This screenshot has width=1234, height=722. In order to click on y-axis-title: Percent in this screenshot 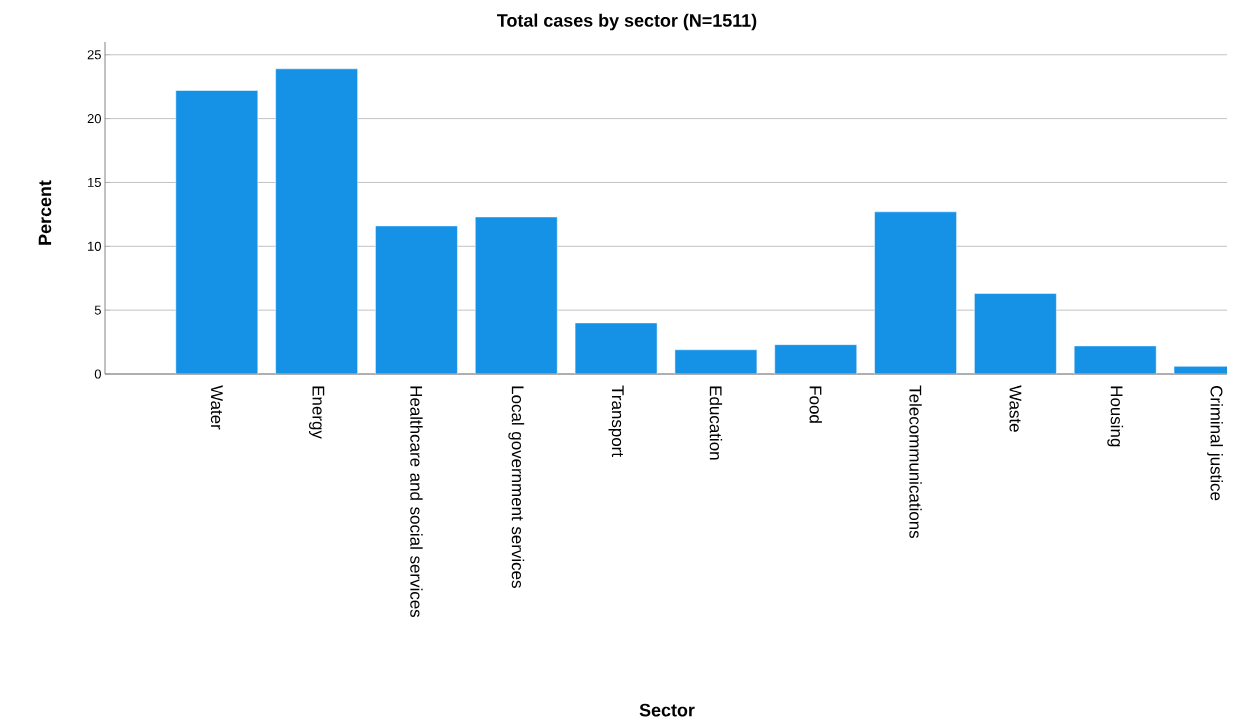, I will do `click(45, 212)`.